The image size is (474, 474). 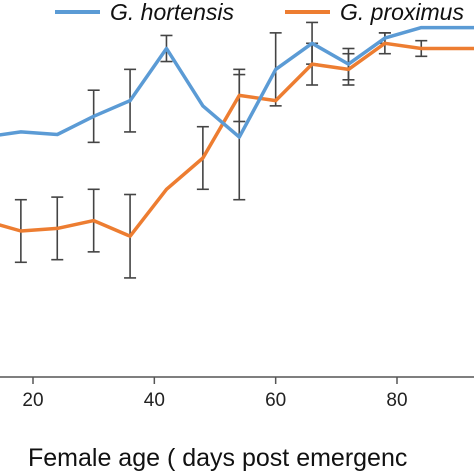 I want to click on legend-label-g-proximus: G. proximus, so click(x=402, y=12).